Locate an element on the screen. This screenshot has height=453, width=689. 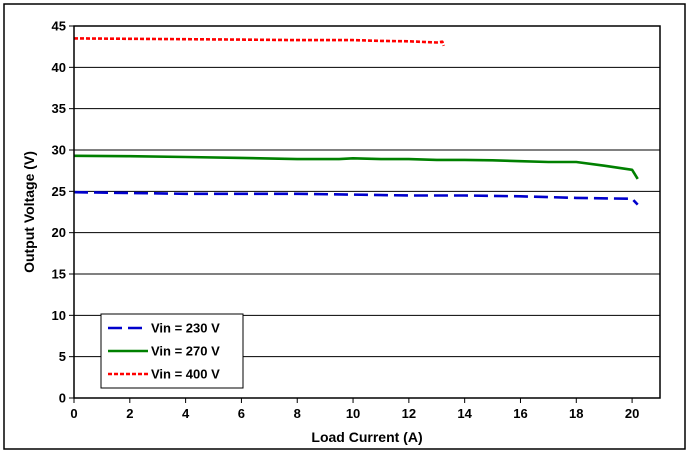
x-tick-label: 2 is located at coordinates (129, 413).